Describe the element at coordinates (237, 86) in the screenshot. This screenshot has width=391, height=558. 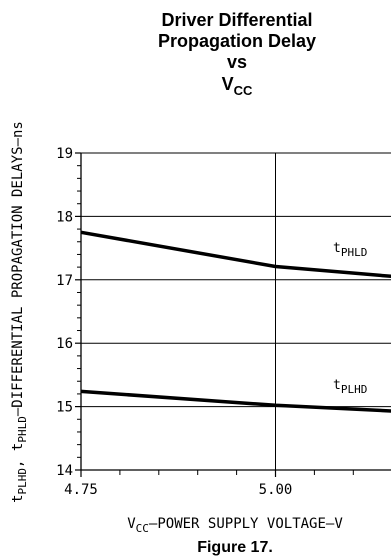
I see `chart-title-line4: VCC` at that location.